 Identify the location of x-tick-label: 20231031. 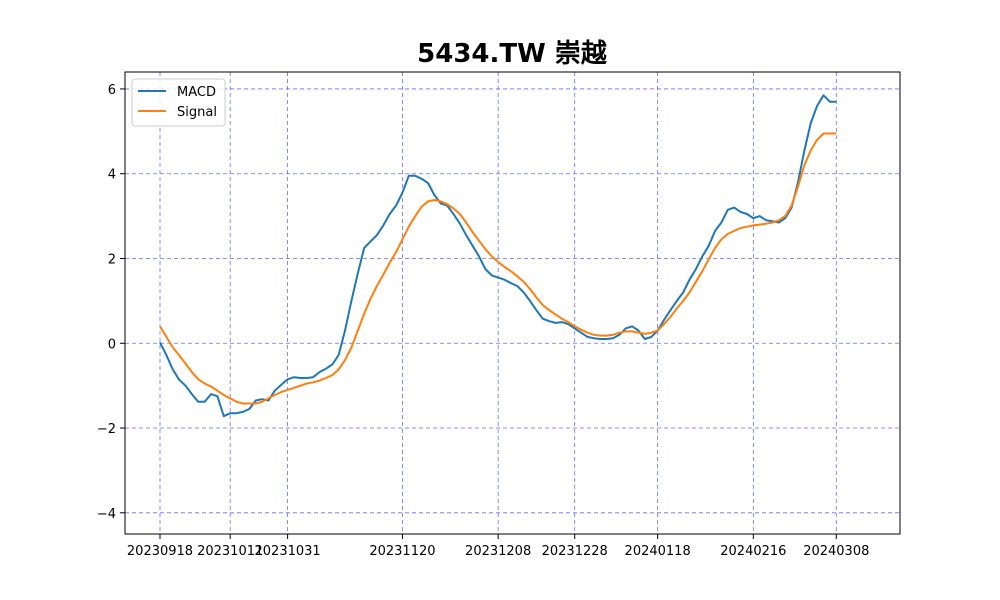
(288, 551).